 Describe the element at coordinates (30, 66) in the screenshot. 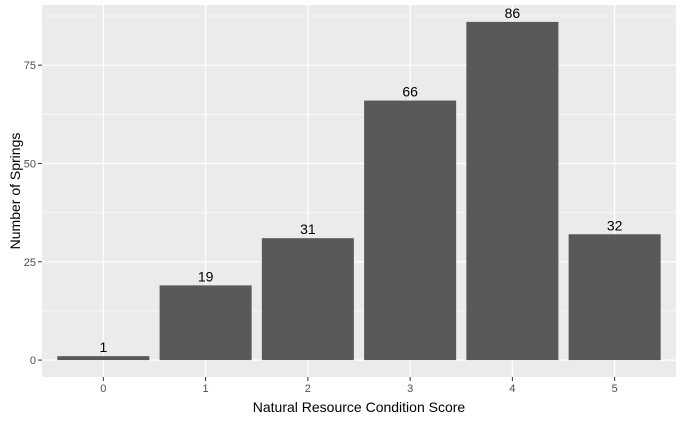

I see `y-tick-label: 75` at that location.